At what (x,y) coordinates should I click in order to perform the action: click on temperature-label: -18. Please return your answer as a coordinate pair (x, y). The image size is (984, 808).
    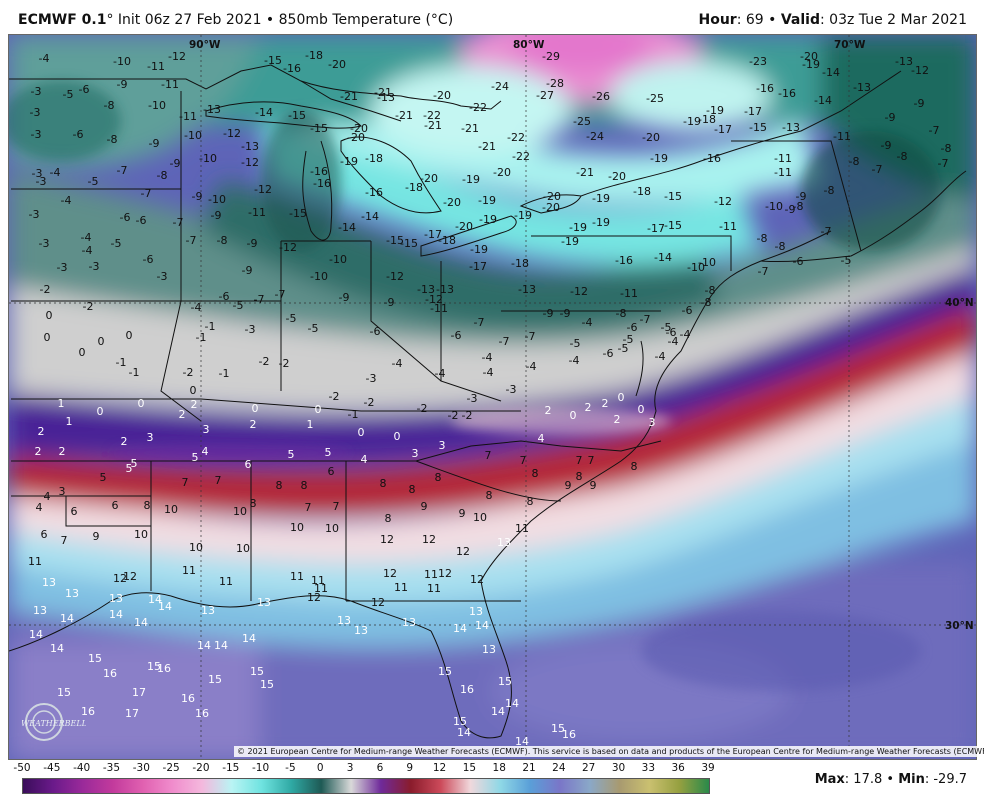
    Looking at the image, I should click on (520, 263).